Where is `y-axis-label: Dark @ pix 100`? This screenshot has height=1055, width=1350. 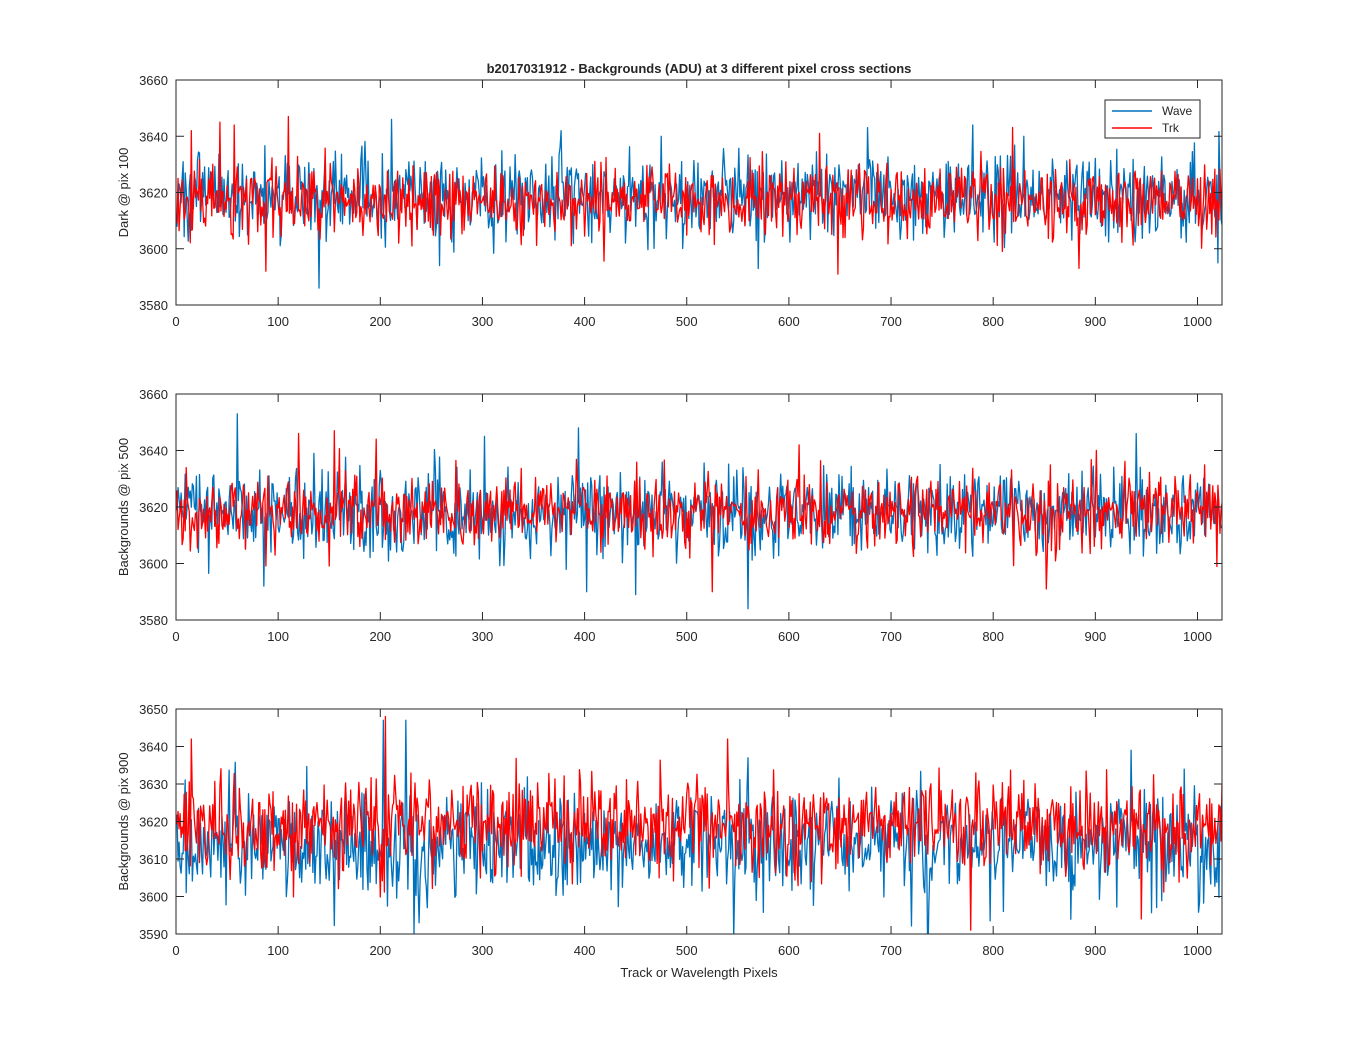
y-axis-label: Dark @ pix 100 is located at coordinates (123, 193).